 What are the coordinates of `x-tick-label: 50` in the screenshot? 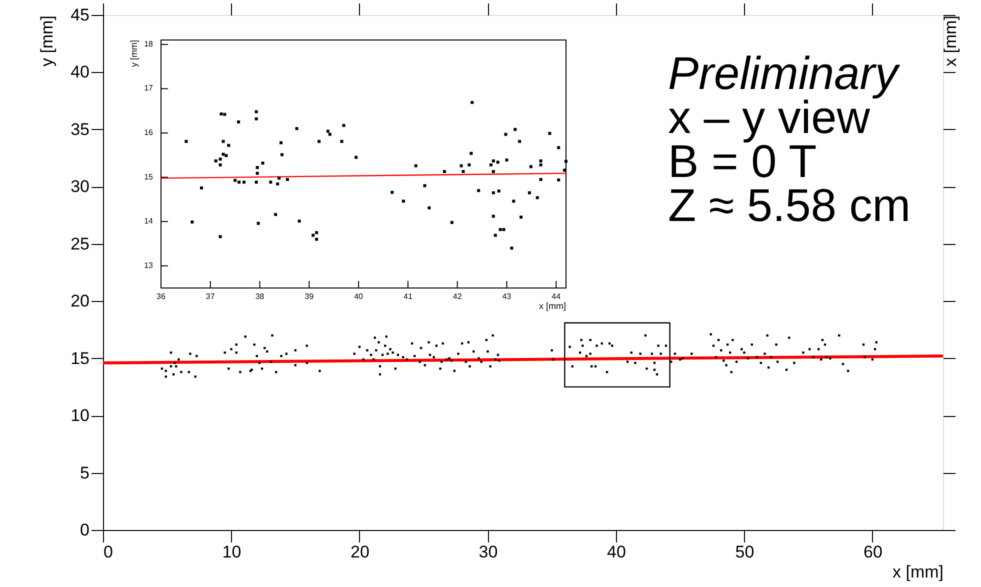 It's located at (744, 552).